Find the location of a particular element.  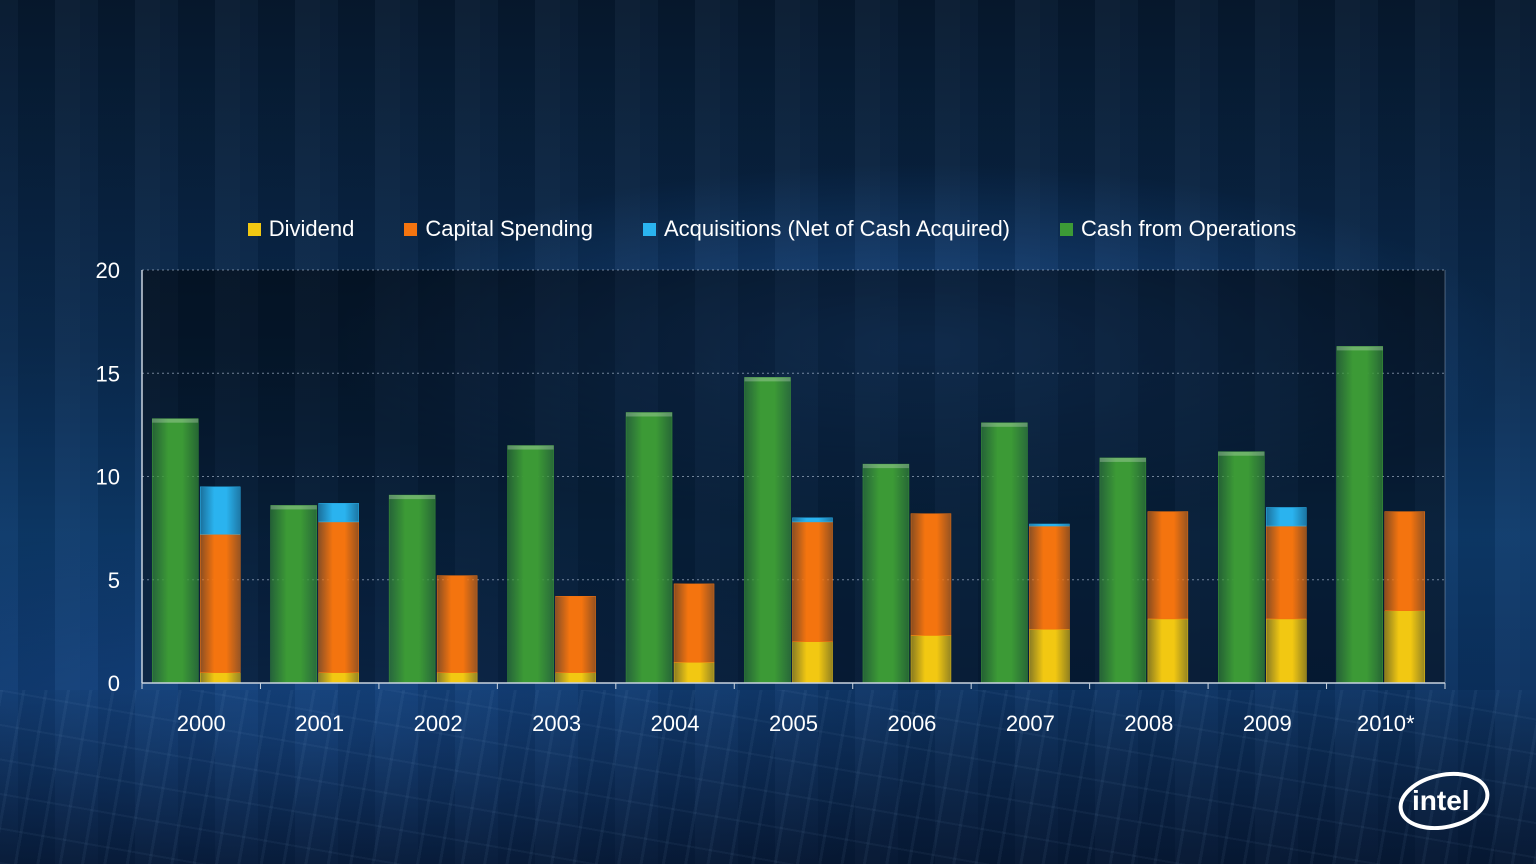

y-tick-label: 5 is located at coordinates (114, 580).